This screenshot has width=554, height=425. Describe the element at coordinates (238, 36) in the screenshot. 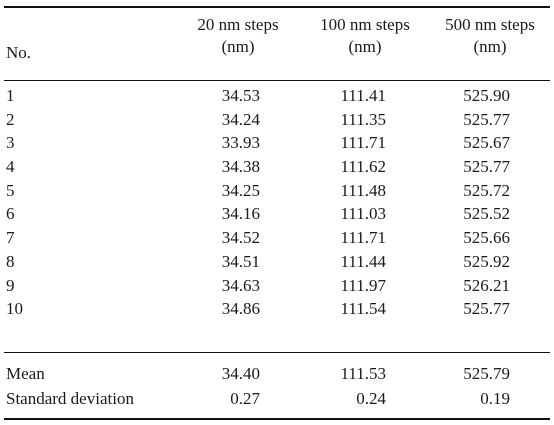

I see `header-20nm: 20 nm steps (nm)` at that location.